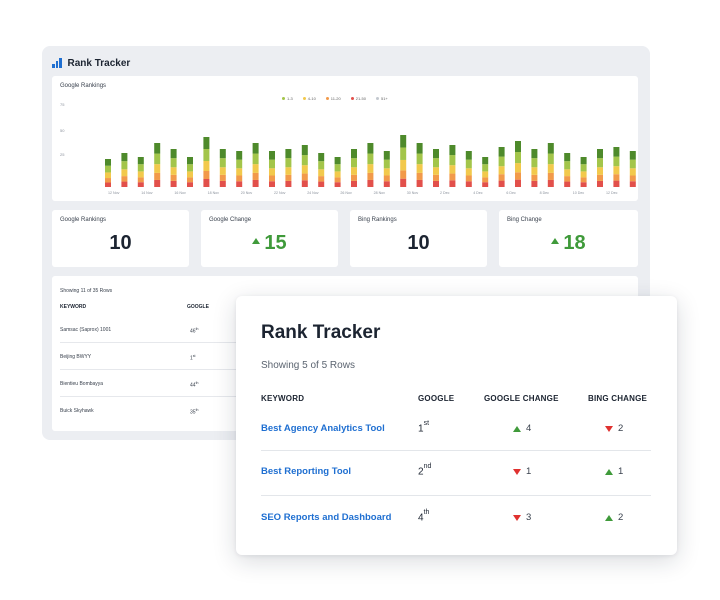 This screenshot has width=720, height=600. What do you see at coordinates (180, 193) in the screenshot?
I see `x-tick-label: 16 Nov` at bounding box center [180, 193].